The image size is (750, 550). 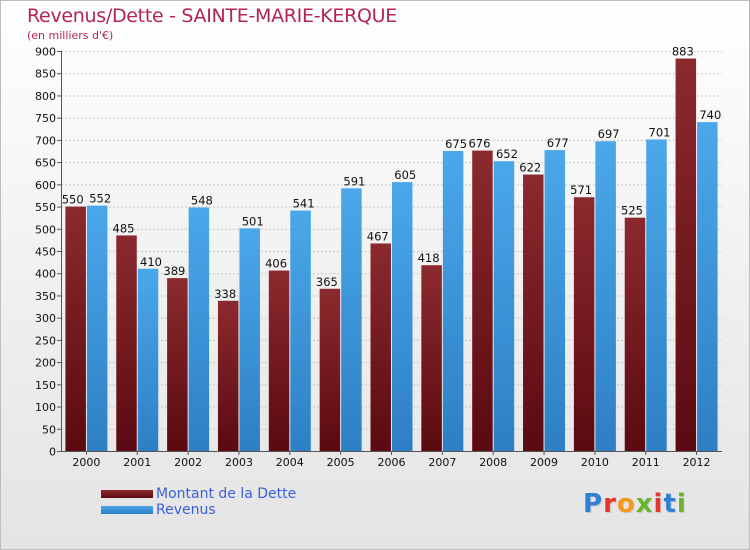 What do you see at coordinates (70, 35) in the screenshot?
I see `chart-subtitle: (en milliers d'€)` at bounding box center [70, 35].